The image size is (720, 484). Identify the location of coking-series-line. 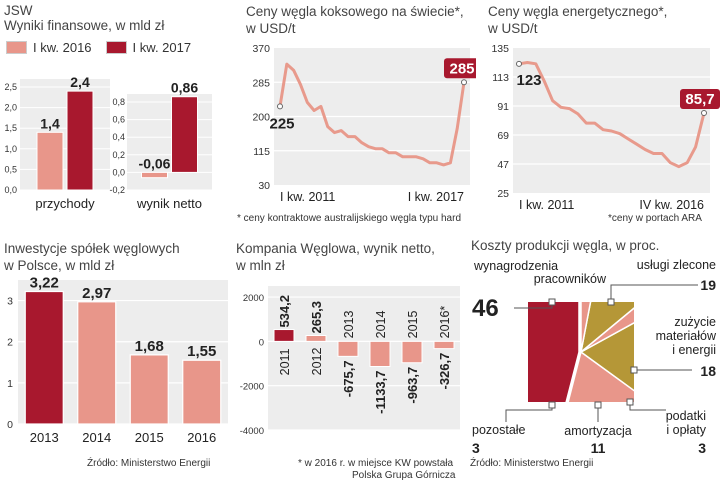
(372, 114).